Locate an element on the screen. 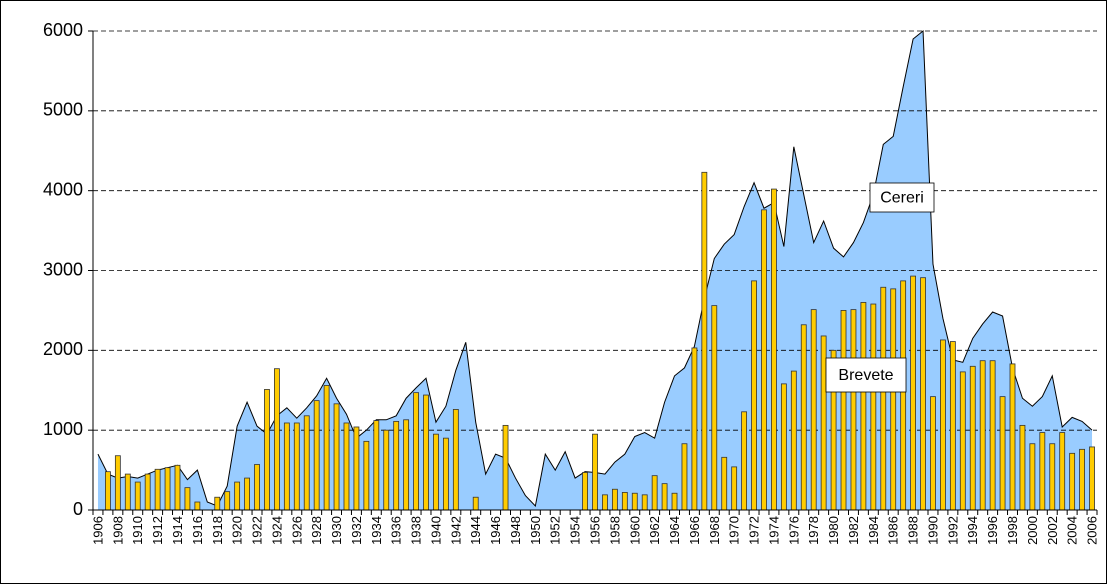 This screenshot has width=1107, height=584. x-tick-label: 2004 is located at coordinates (1072, 530).